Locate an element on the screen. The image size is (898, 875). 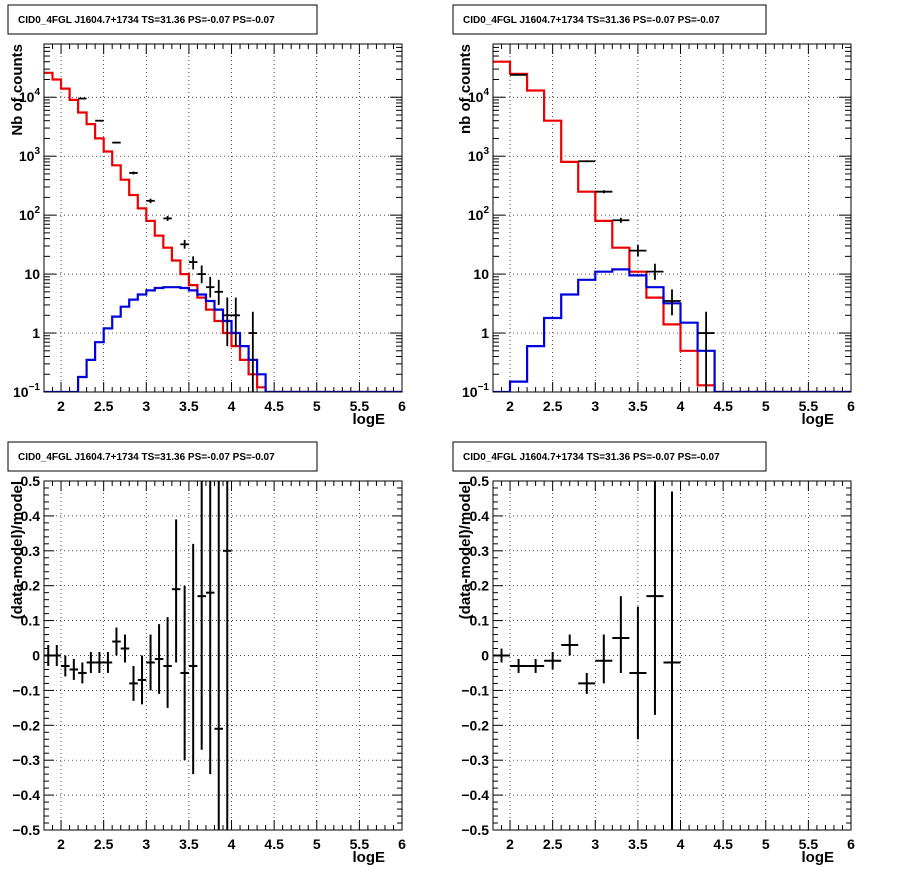
series-model-source-line is located at coordinates (672, 330).